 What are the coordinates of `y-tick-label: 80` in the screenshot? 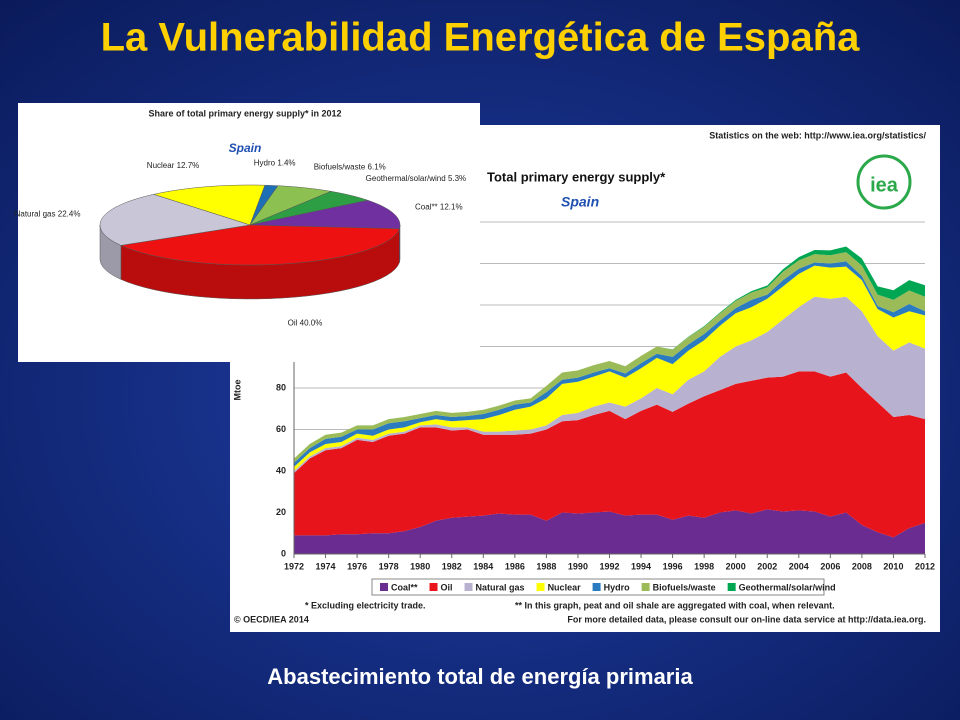 It's located at (281, 387).